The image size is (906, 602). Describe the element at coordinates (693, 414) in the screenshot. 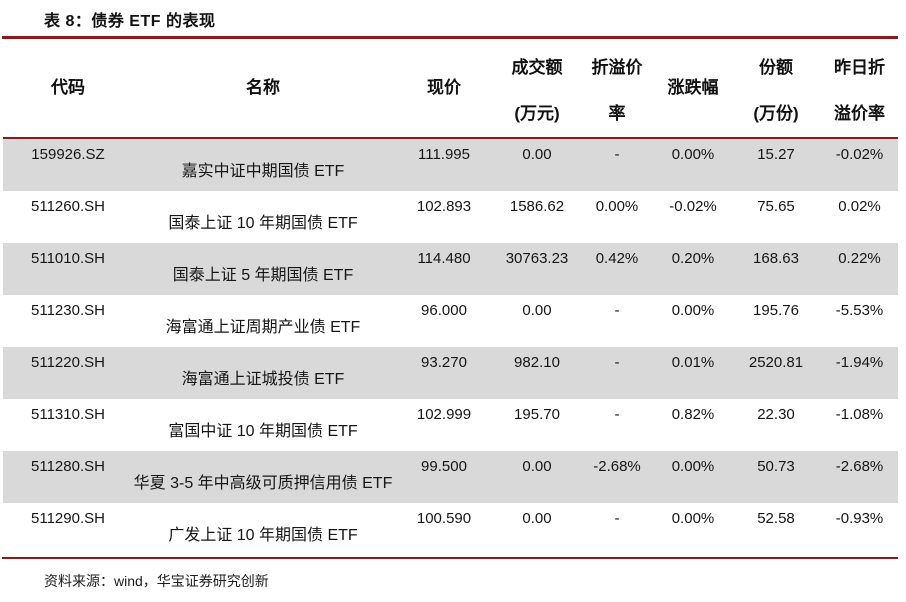

I see `cell-change: 0.82%` at that location.